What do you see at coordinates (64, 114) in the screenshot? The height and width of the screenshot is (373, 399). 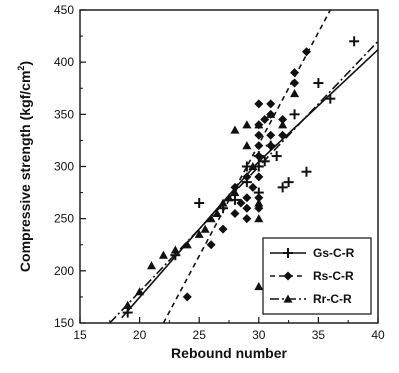 I see `y-tick-label: 350` at bounding box center [64, 114].